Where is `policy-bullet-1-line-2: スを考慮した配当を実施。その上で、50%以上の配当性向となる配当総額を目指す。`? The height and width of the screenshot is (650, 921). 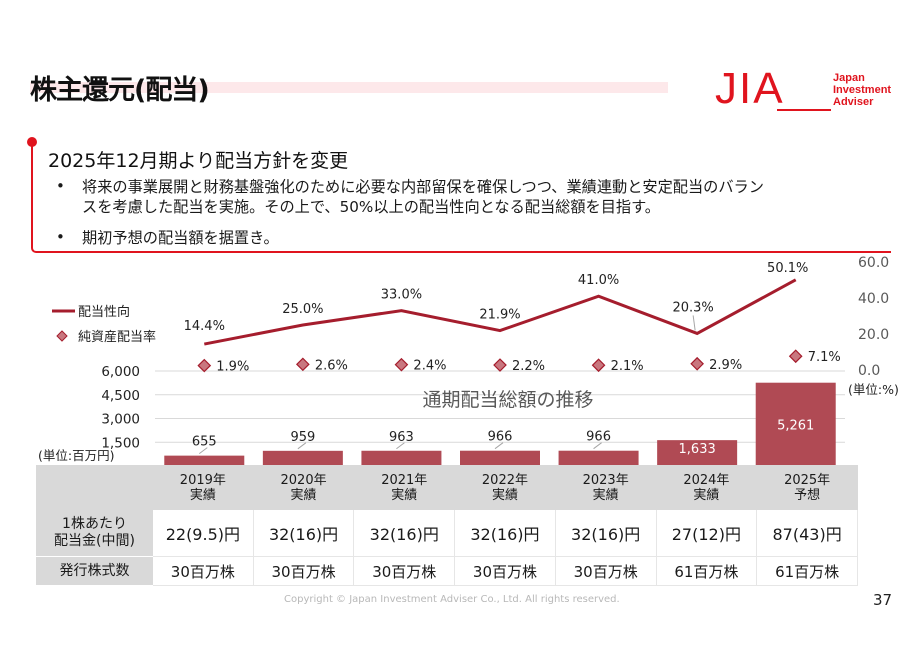
policy-bullet-1-line-2: スを考慮した配当を実施。その上で、50%以上の配当性向となる配当総額を目指す。 is located at coordinates (371, 207).